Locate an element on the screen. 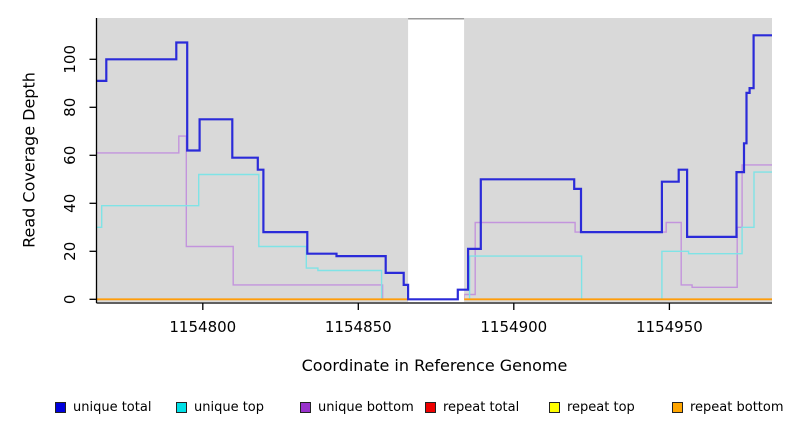  y-tick-label: 100 is located at coordinates (70, 59).